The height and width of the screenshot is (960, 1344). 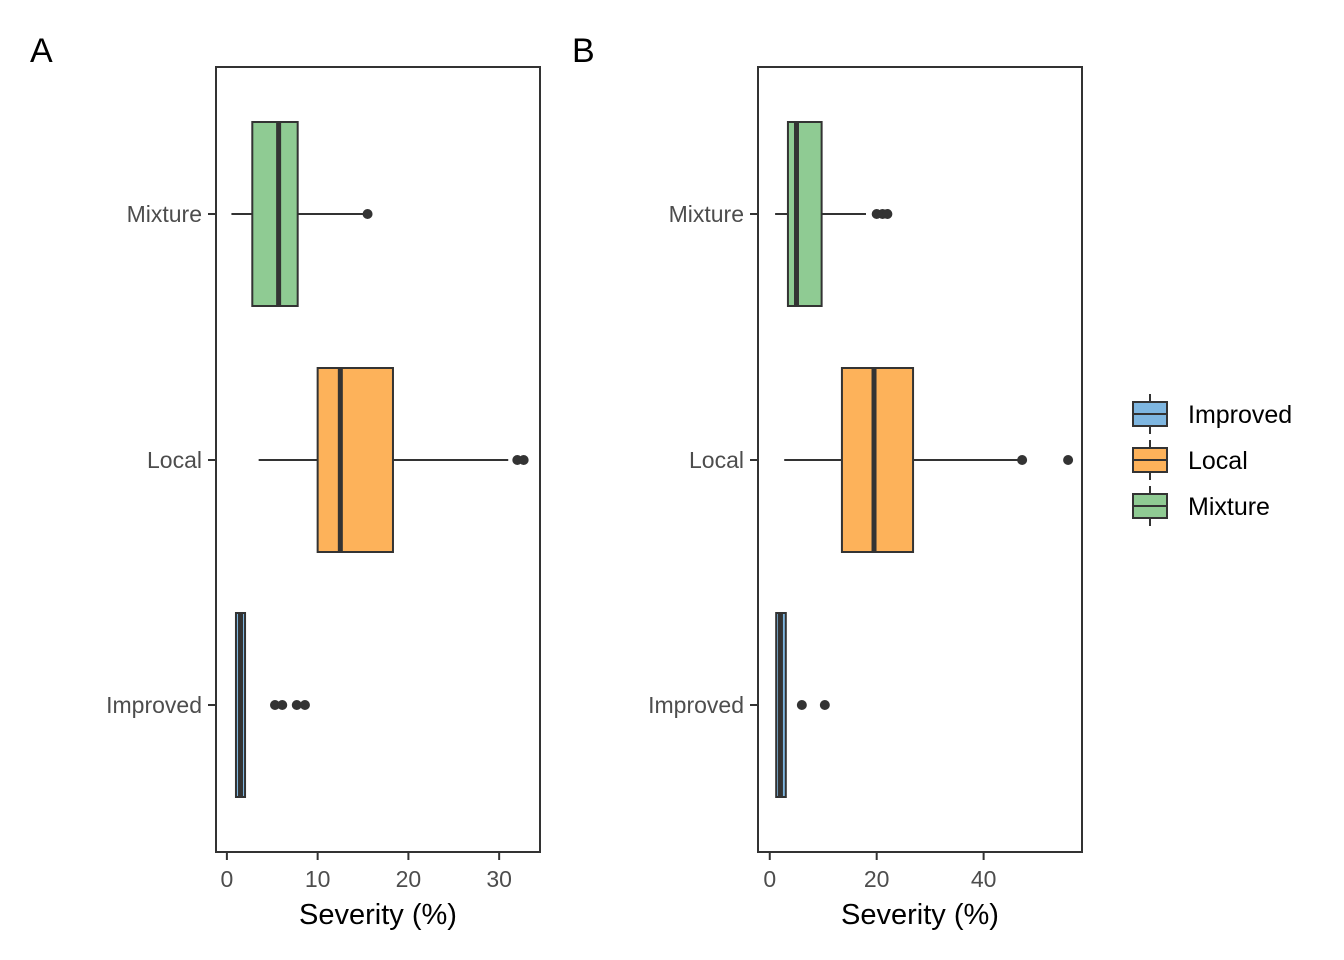 What do you see at coordinates (1218, 461) in the screenshot?
I see `legend-label-local: Local` at bounding box center [1218, 461].